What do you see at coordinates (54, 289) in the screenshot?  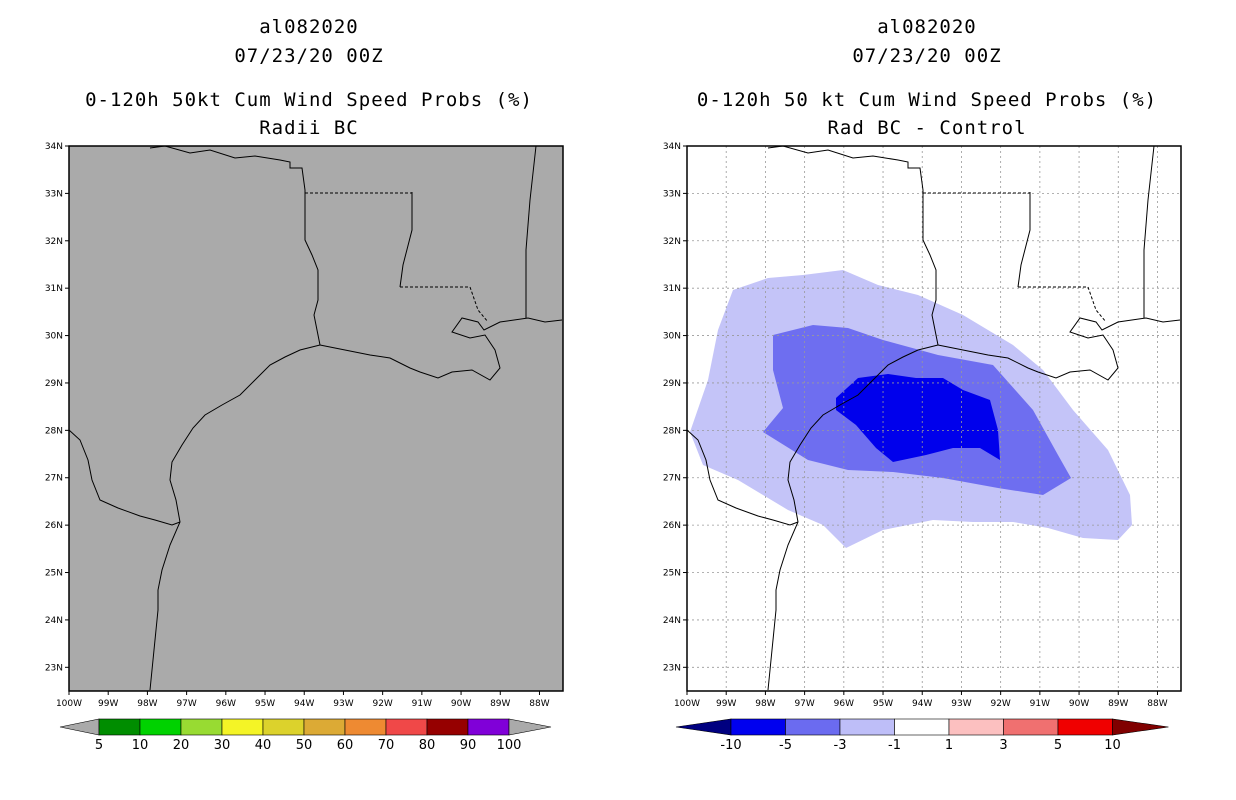 I see `lat-label: 31N` at bounding box center [54, 289].